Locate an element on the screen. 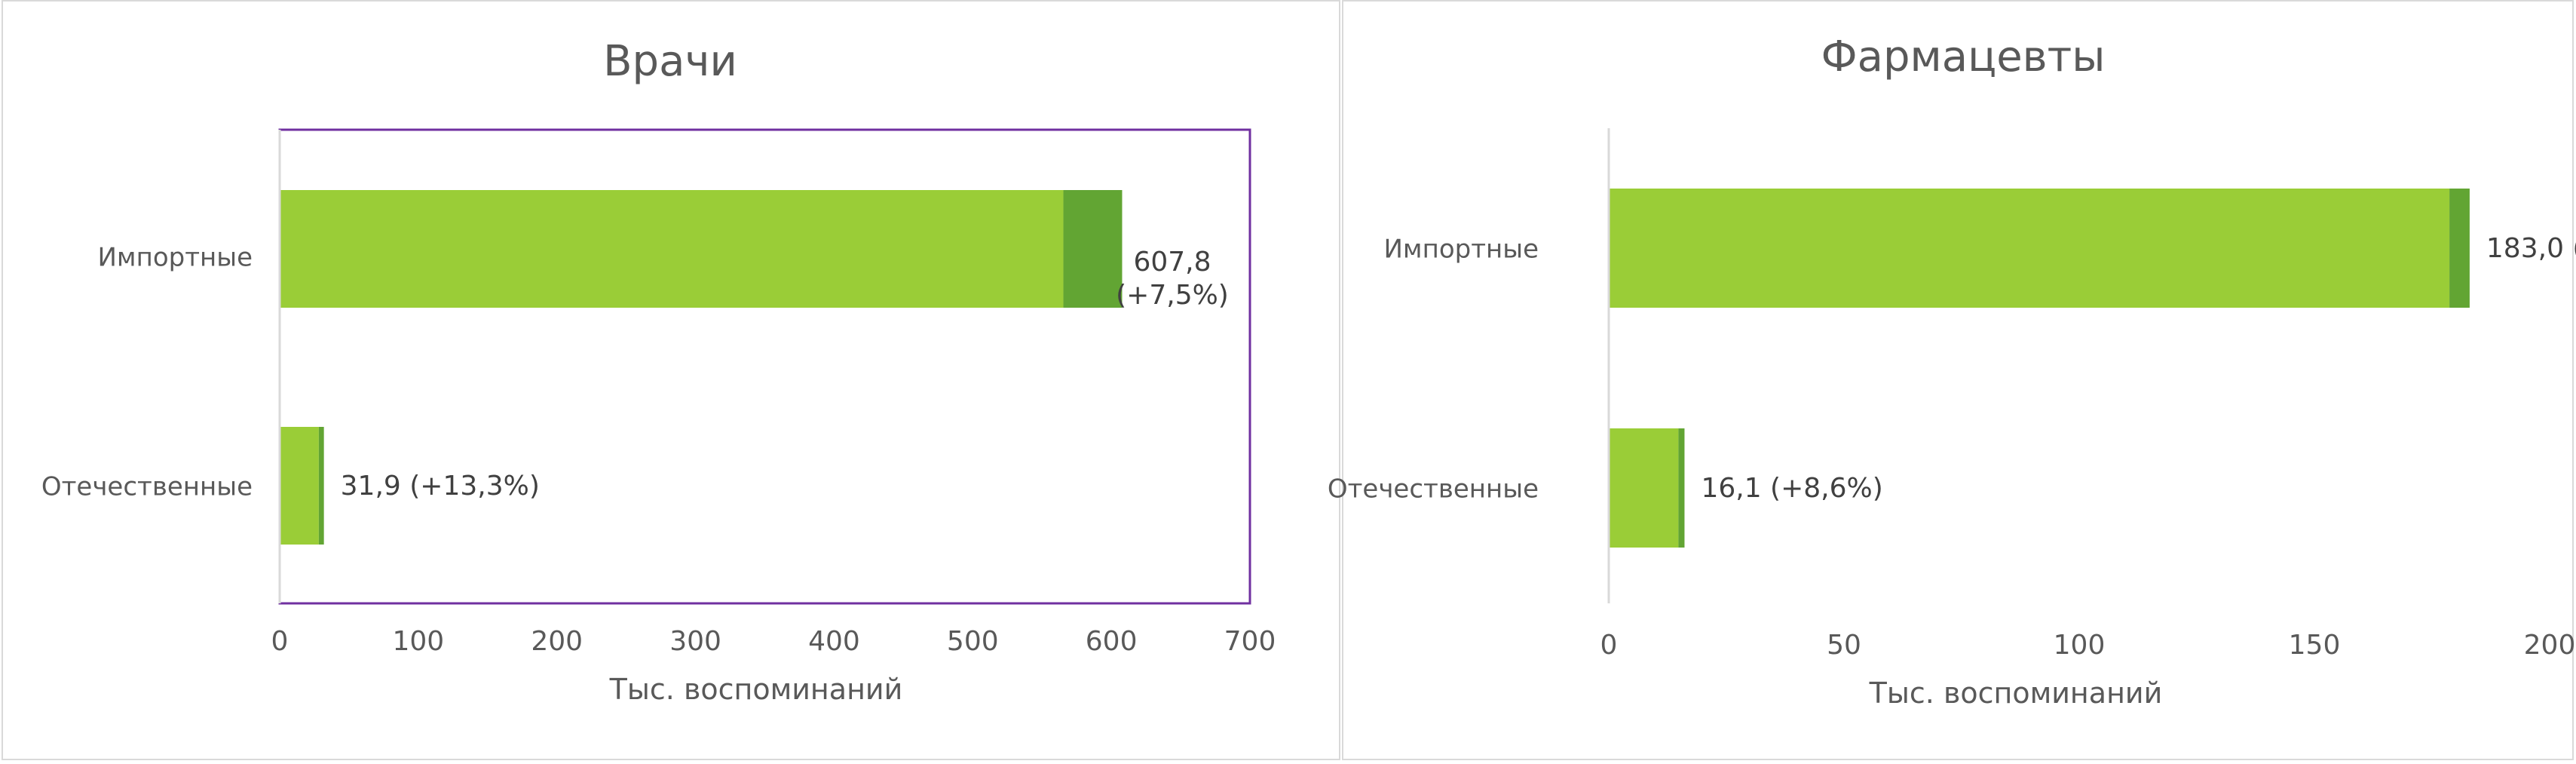  data-label: 183,0 (+2,4%) is located at coordinates (2531, 248).